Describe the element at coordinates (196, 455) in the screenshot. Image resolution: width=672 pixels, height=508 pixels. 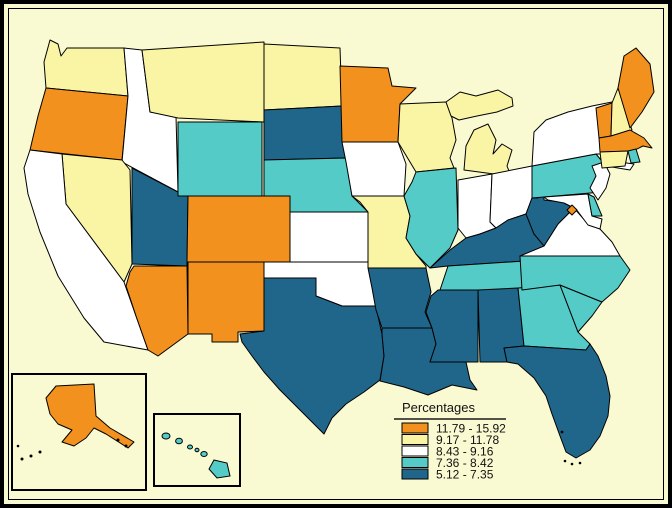
I see `hawaii-islands` at that location.